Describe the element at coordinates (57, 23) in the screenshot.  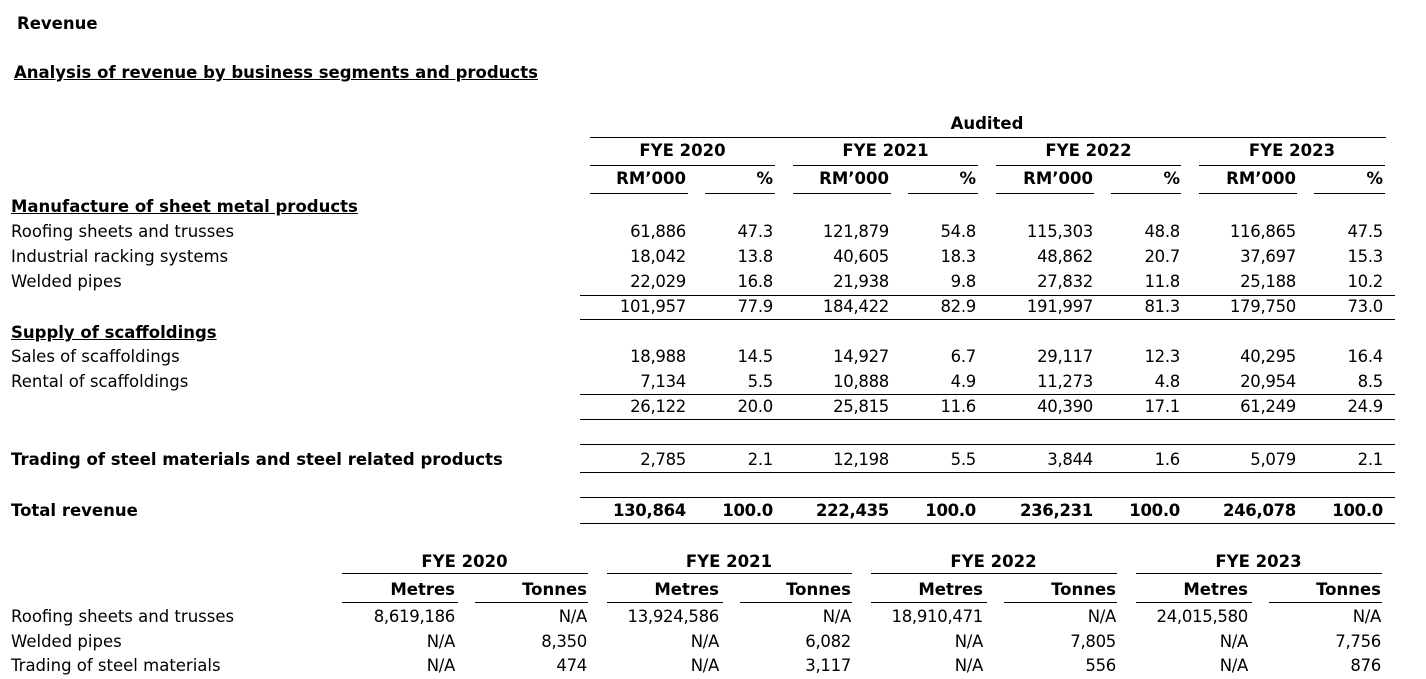
I see `page-title: Revenue` at that location.